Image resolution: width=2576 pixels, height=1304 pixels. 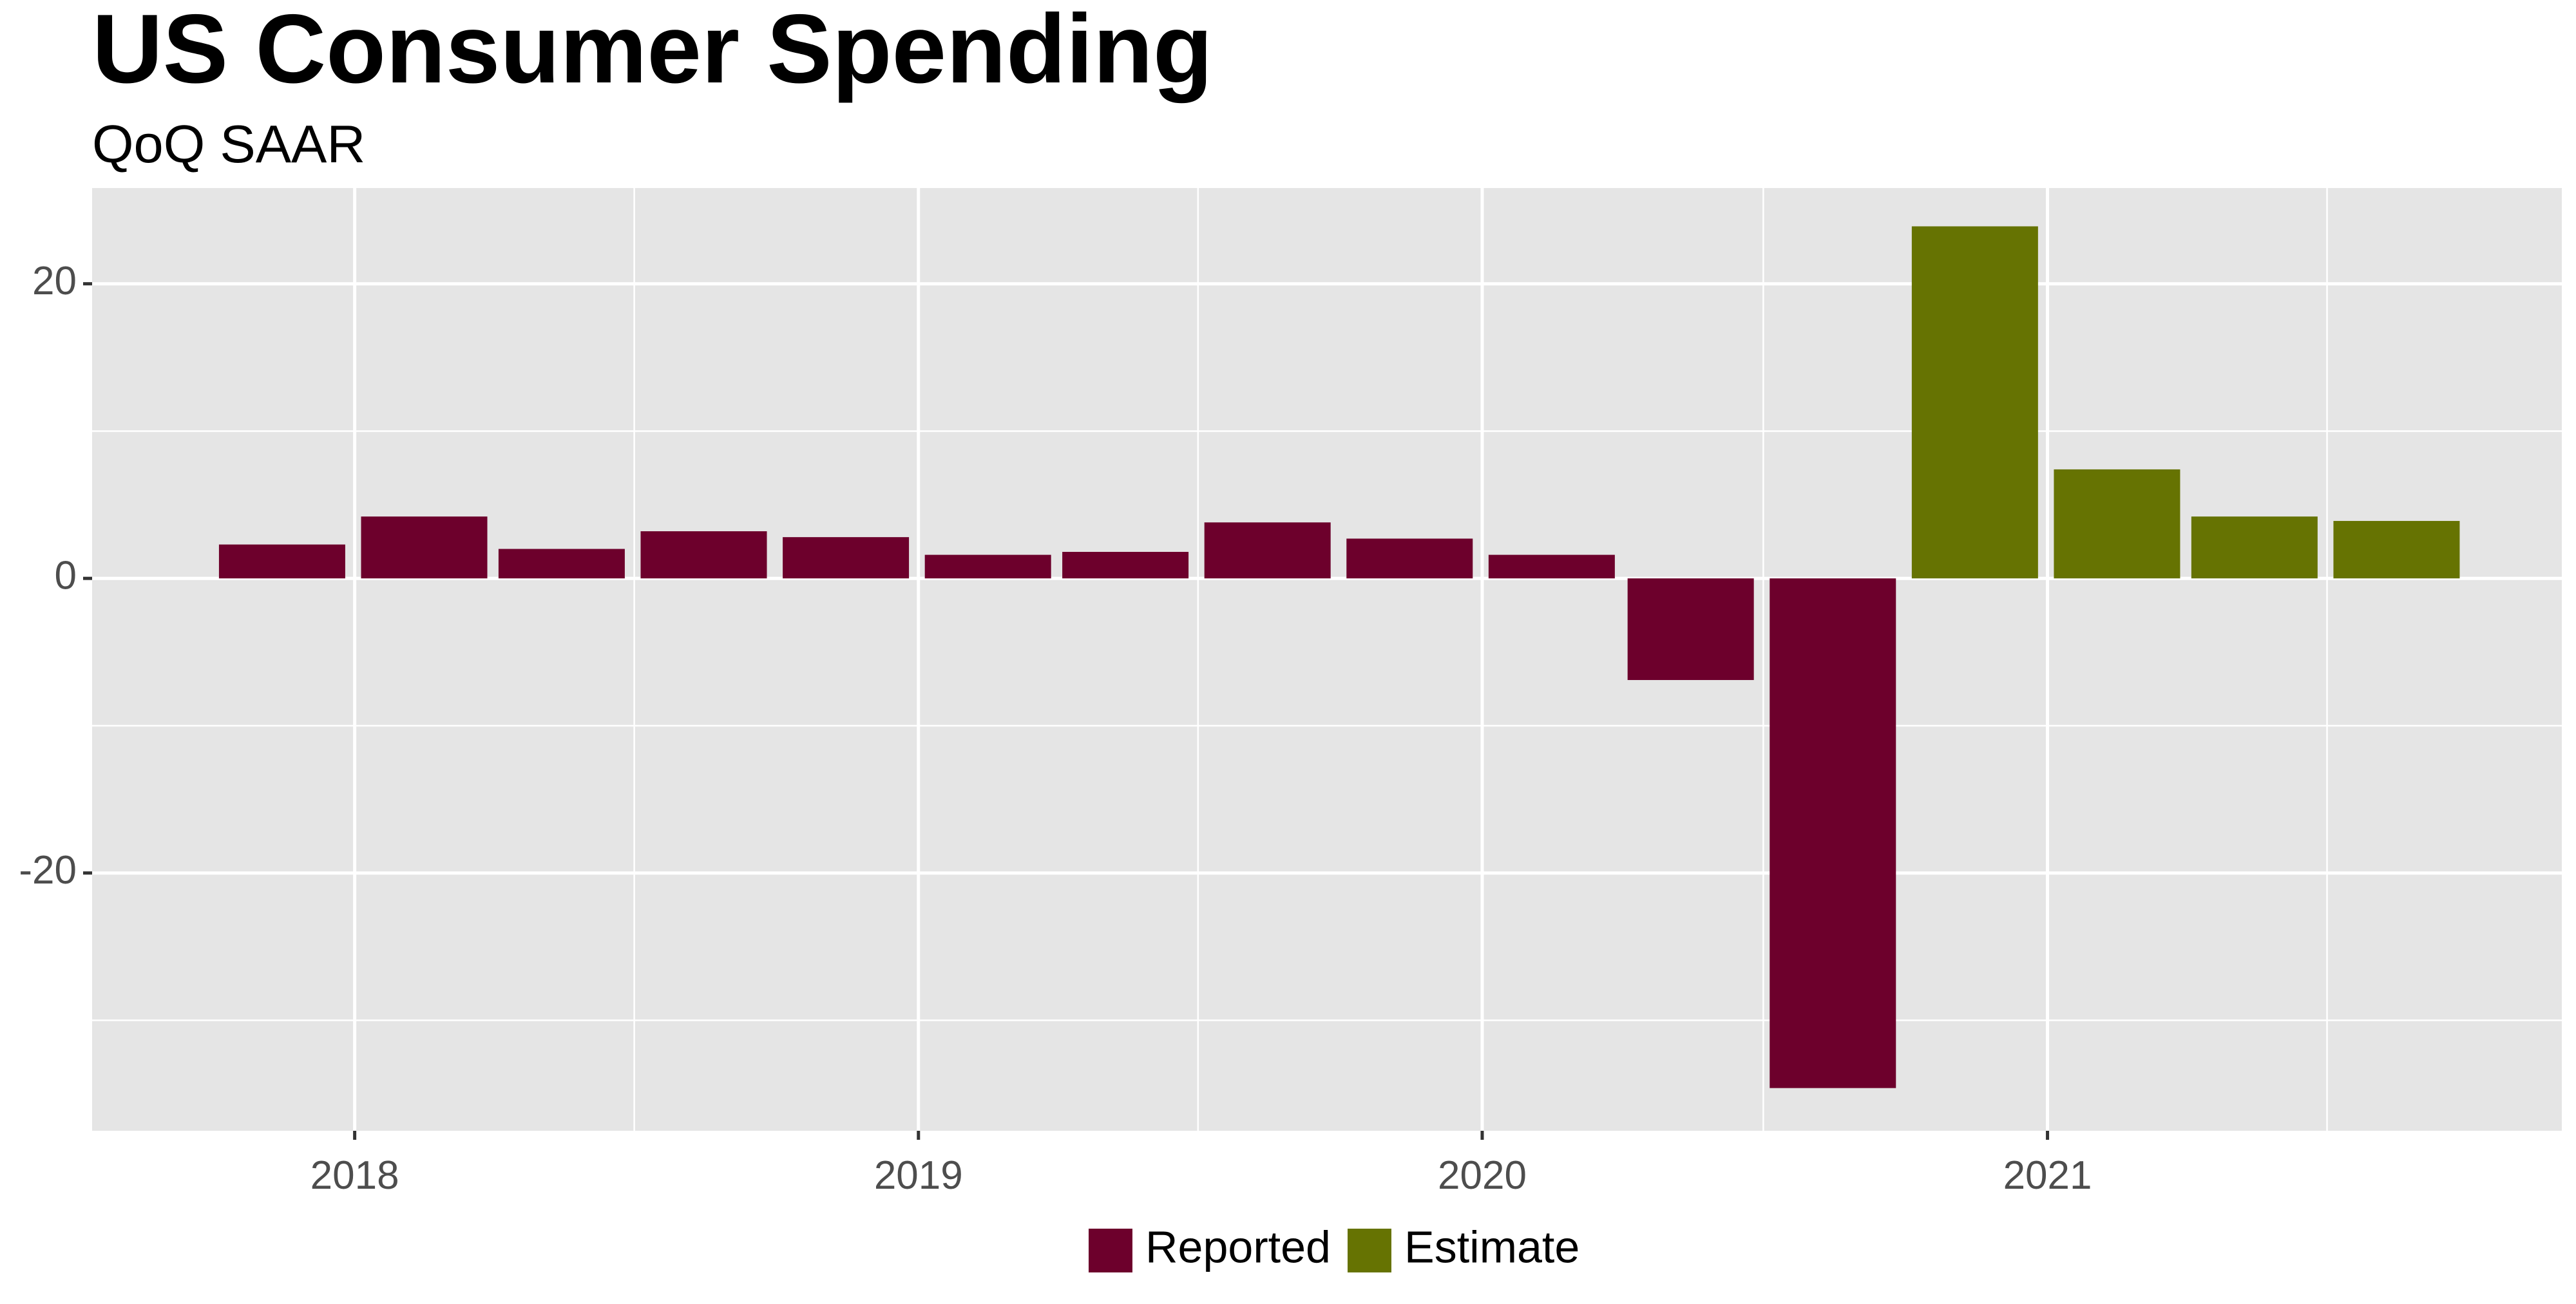 I want to click on x-tick-label: 2019, so click(x=918, y=1175).